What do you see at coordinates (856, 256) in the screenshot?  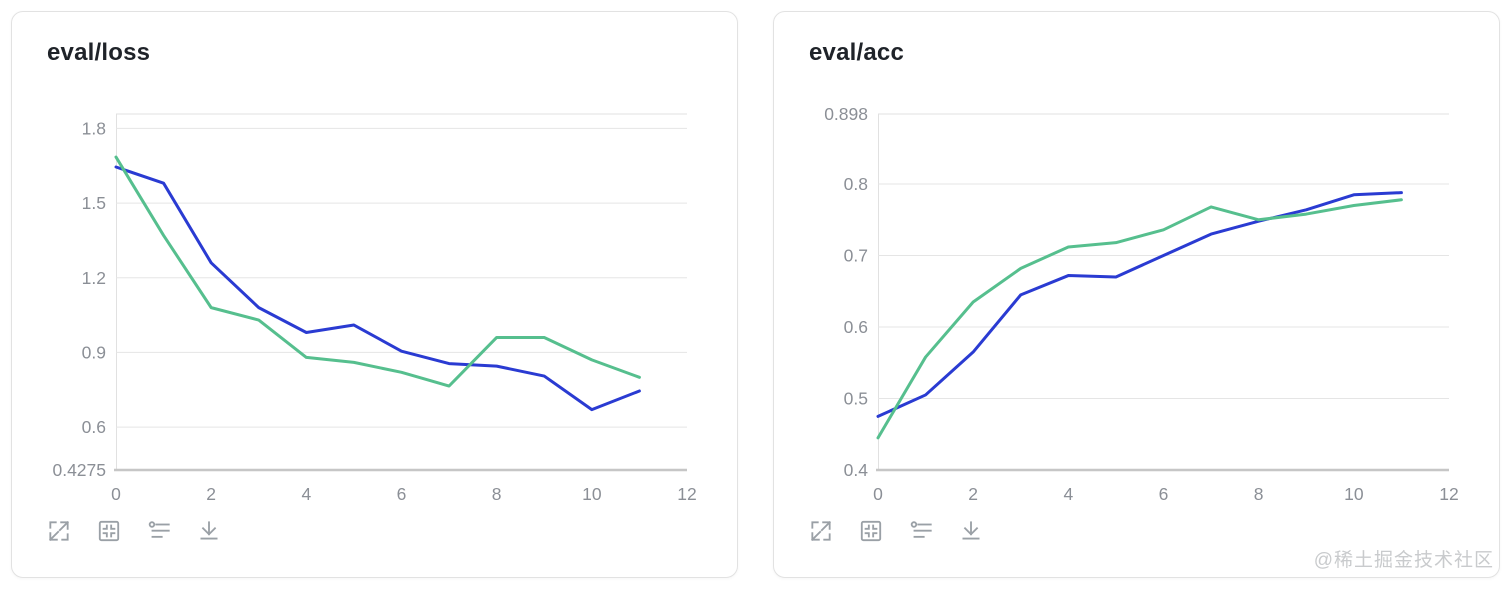 I see `y-tick-label: 0.7` at bounding box center [856, 256].